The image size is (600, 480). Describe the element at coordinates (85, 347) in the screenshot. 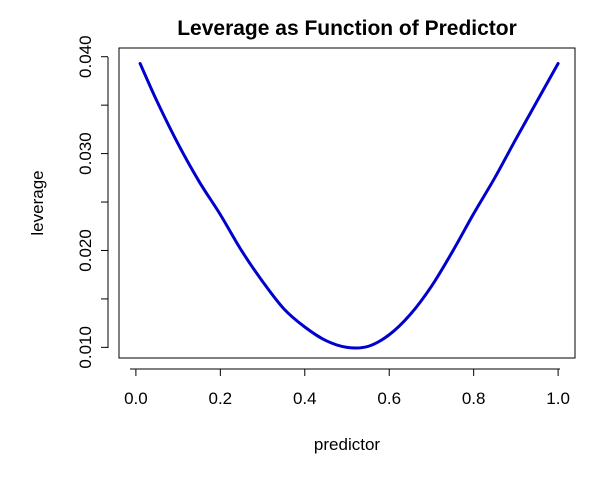

I see `y-tick-label: 0.010` at that location.